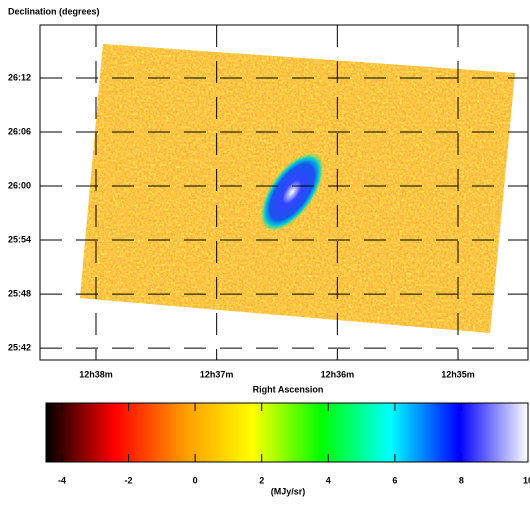 The height and width of the screenshot is (506, 530). What do you see at coordinates (19, 239) in the screenshot?
I see `y-tick-label: 25:54` at bounding box center [19, 239].